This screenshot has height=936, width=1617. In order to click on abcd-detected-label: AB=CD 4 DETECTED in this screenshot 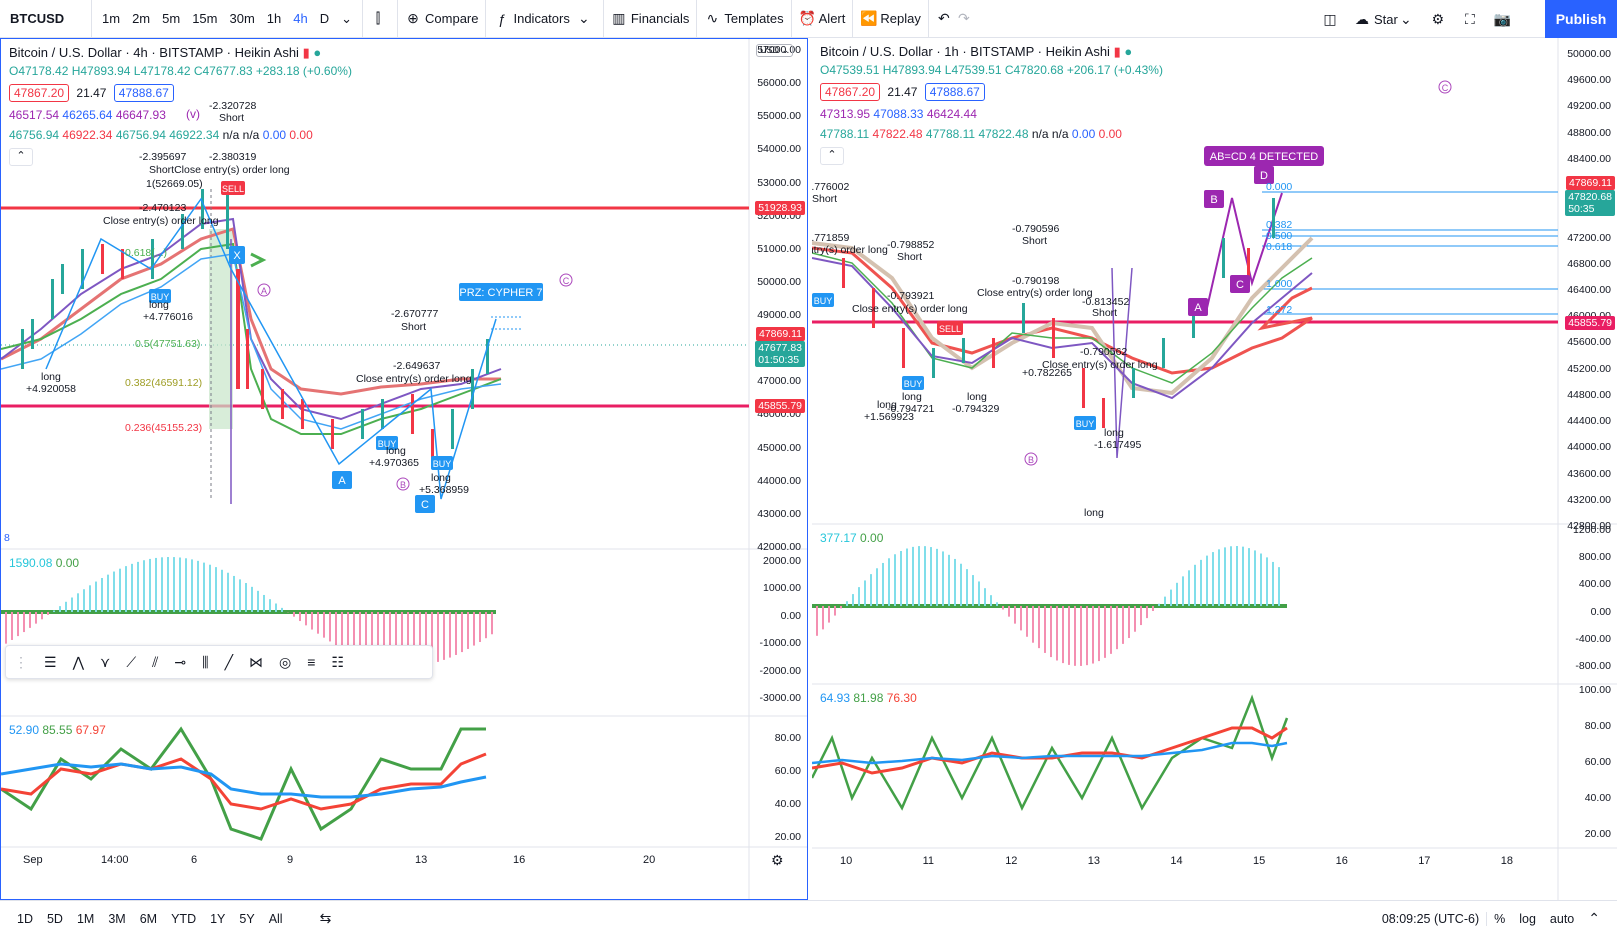, I will do `click(1264, 157)`.